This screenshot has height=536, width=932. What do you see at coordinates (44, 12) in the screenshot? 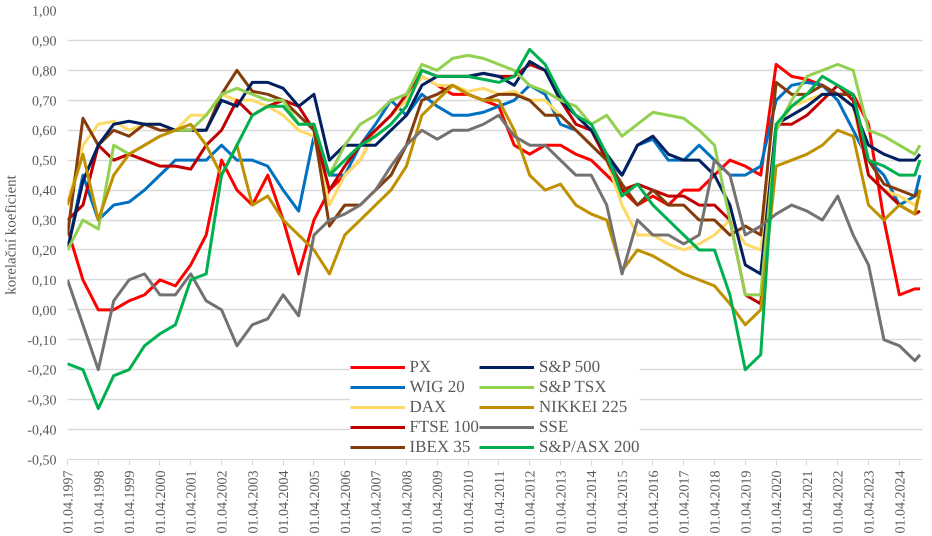
I see `y-tick-label: 1,00` at bounding box center [44, 12].